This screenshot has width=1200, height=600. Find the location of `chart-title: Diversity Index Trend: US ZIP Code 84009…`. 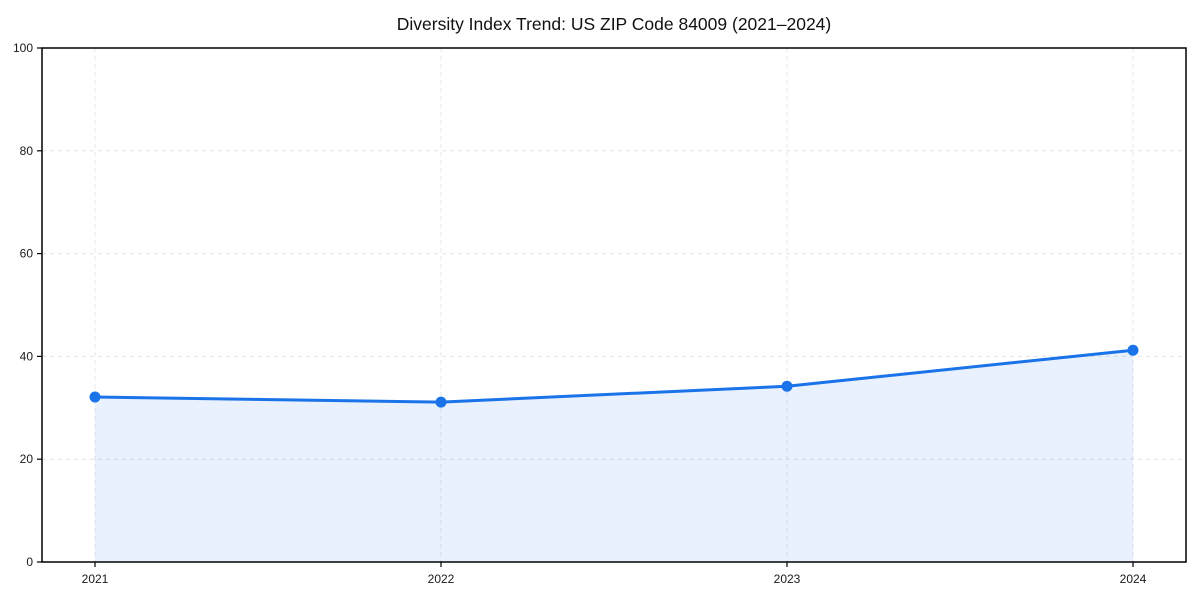

chart-title: Diversity Index Trend: US ZIP Code 84009… is located at coordinates (614, 24).